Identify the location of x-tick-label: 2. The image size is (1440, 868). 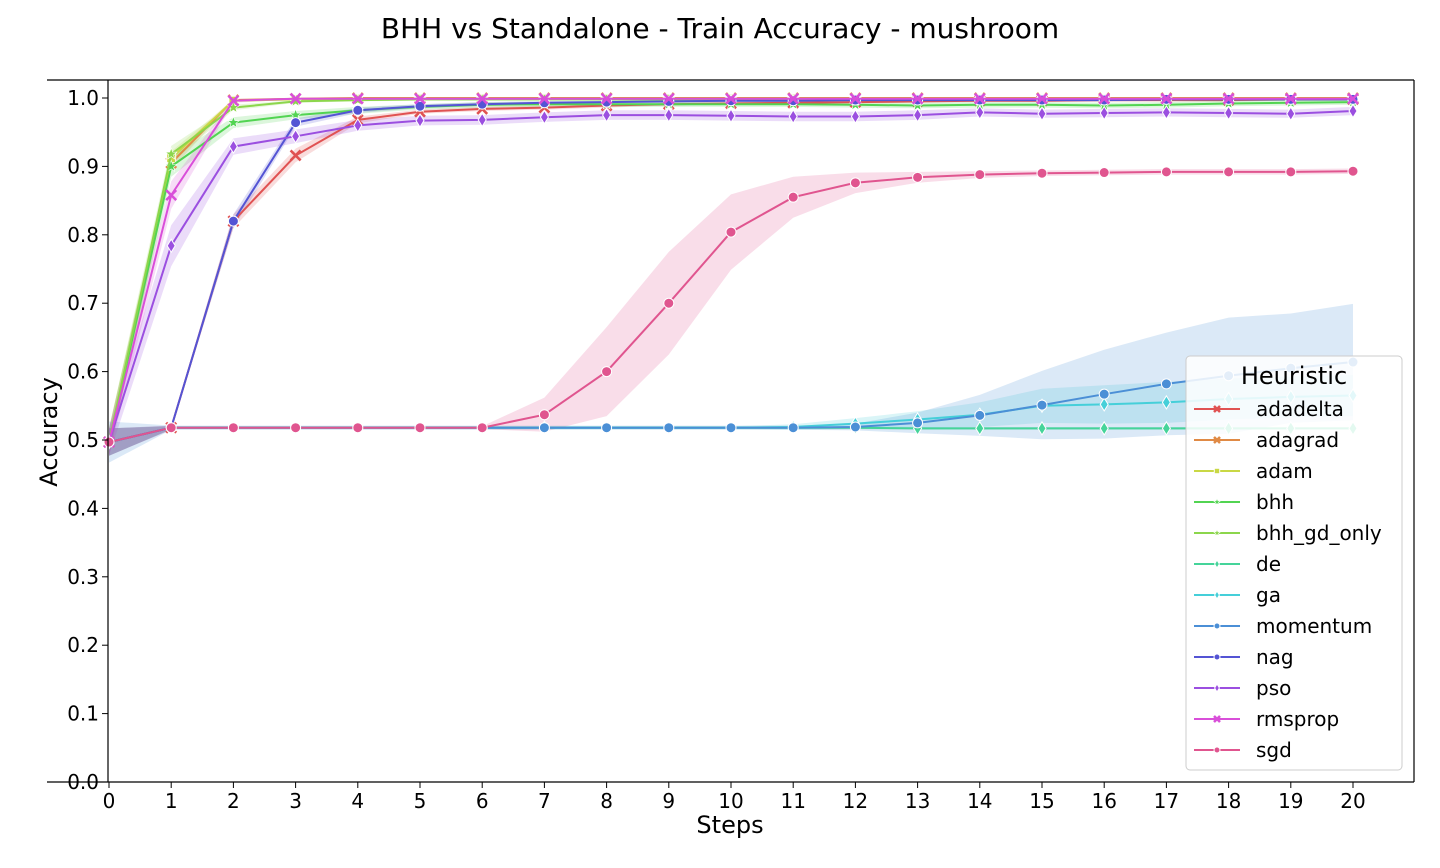
(233, 801).